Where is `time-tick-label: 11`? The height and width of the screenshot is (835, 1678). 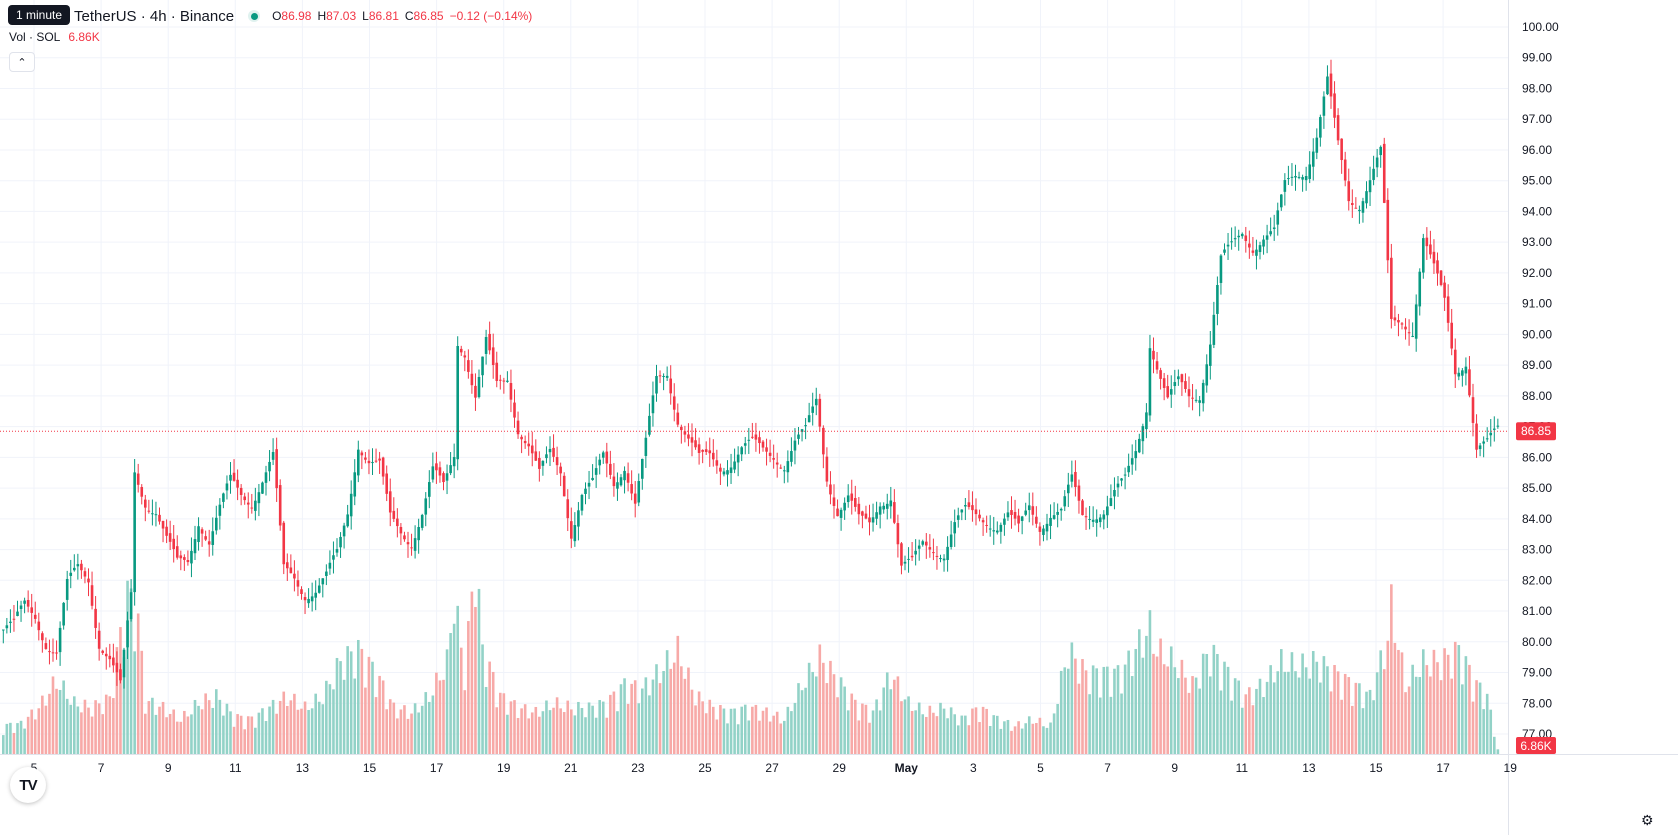 time-tick-label: 11 is located at coordinates (235, 768).